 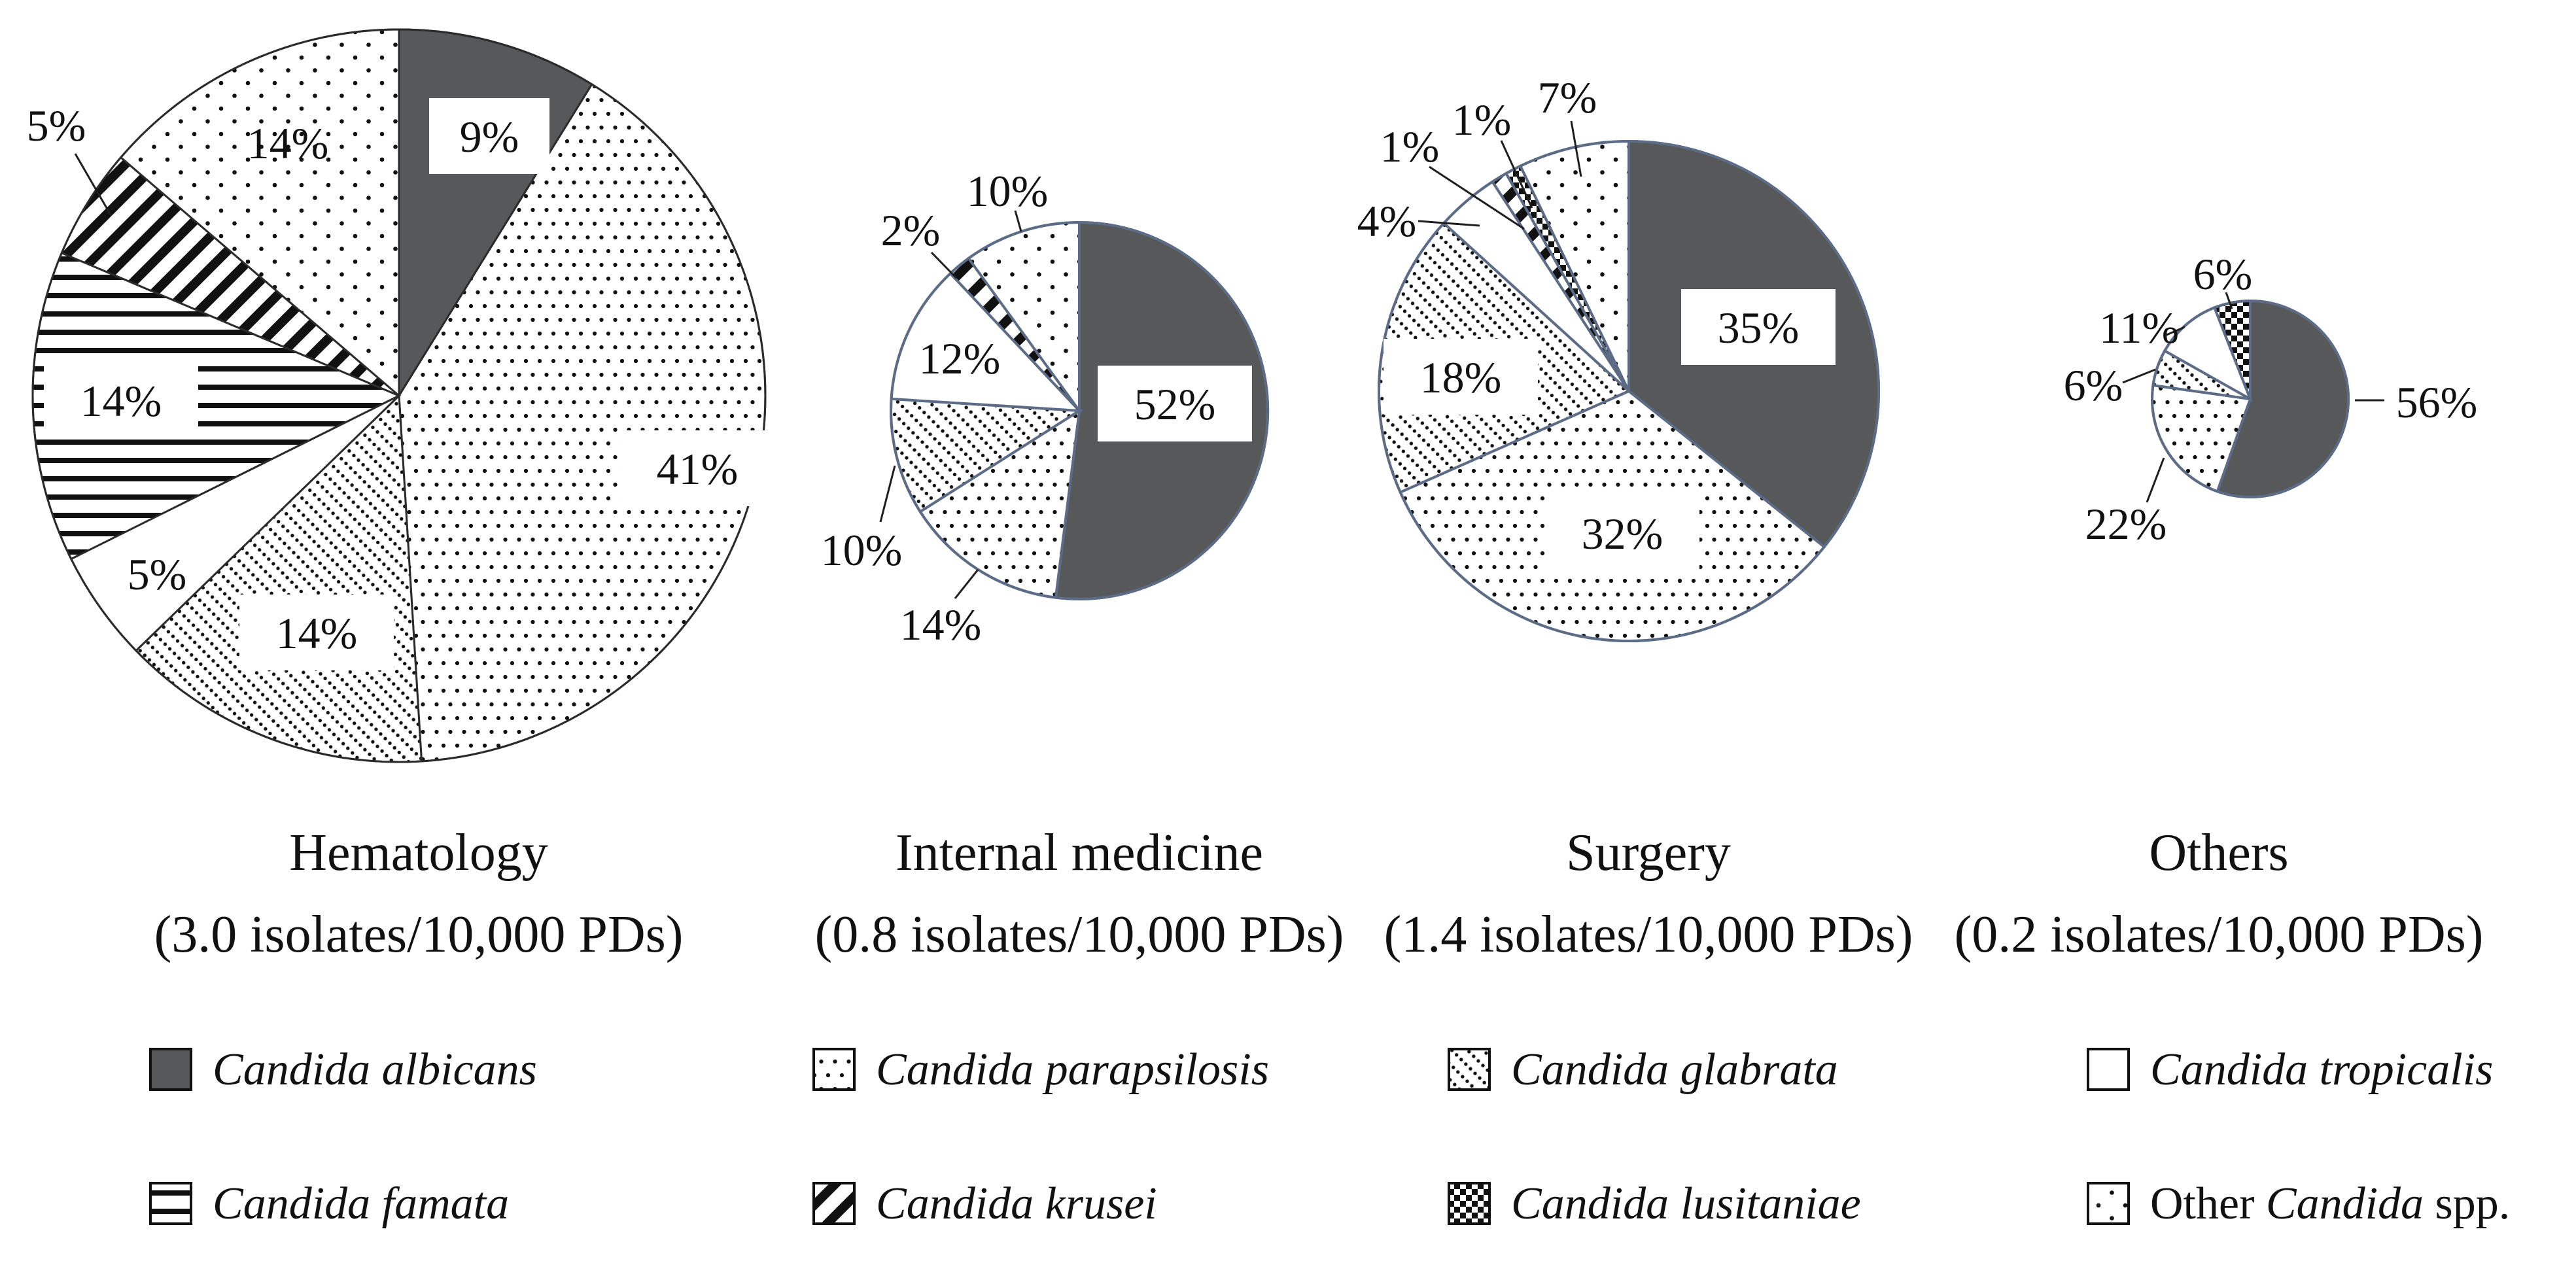 What do you see at coordinates (1648, 853) in the screenshot?
I see `caption-surgery-line1: Surgery` at bounding box center [1648, 853].